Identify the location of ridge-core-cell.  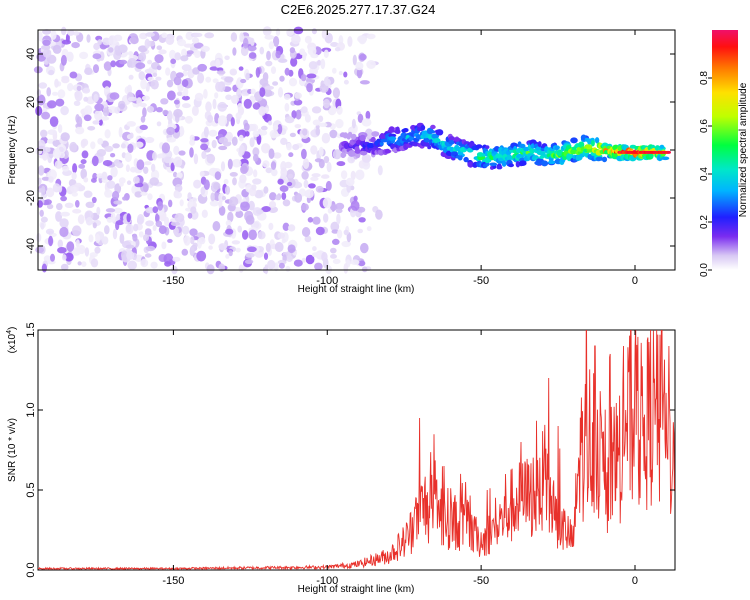
(668, 152).